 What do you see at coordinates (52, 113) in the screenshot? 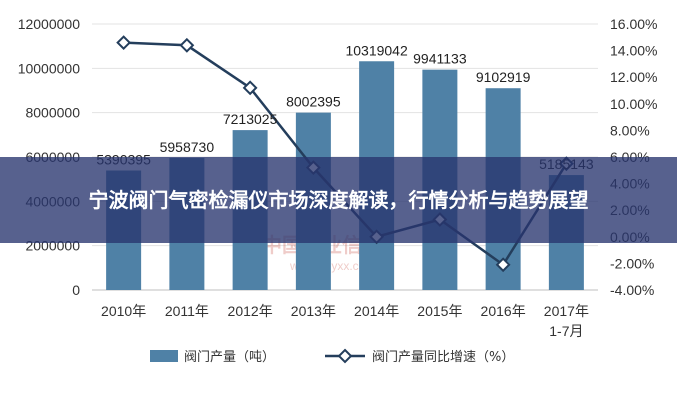
I see `y-left-tick-4: 8000000` at bounding box center [52, 113].